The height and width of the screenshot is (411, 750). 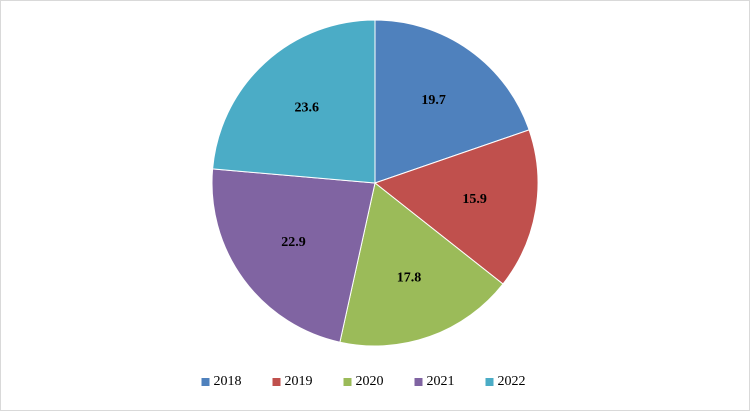 What do you see at coordinates (409, 277) in the screenshot?
I see `data-label: 17.8` at bounding box center [409, 277].